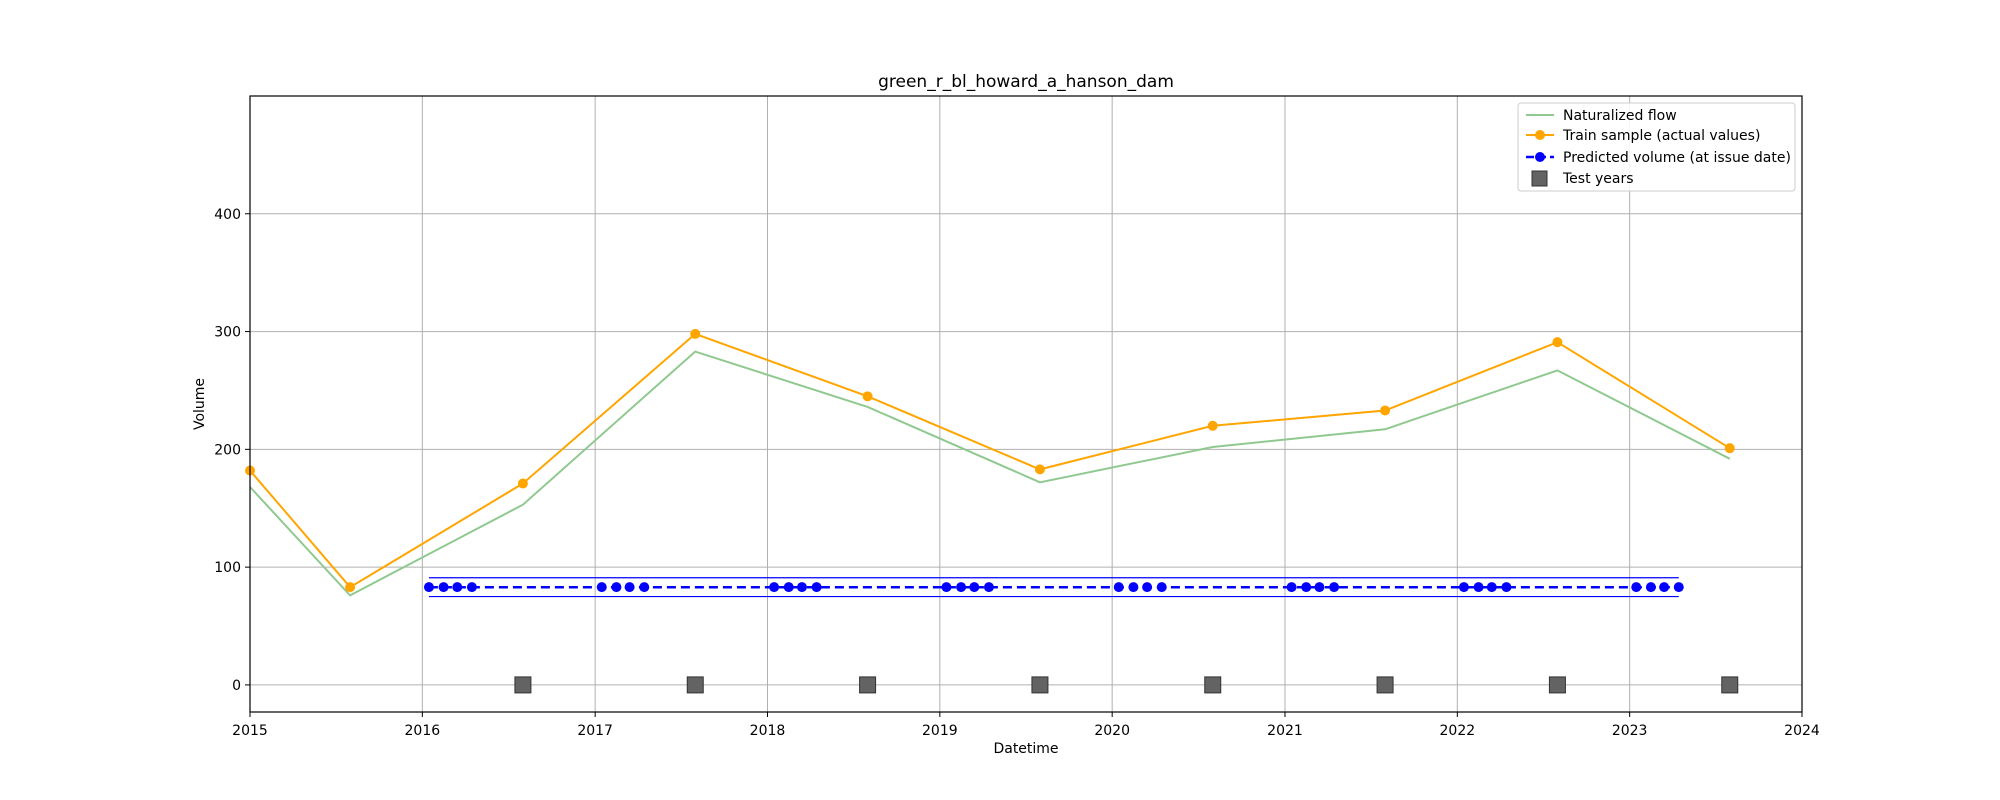 This screenshot has height=800, width=2000. I want to click on legend-box, so click(1656, 147).